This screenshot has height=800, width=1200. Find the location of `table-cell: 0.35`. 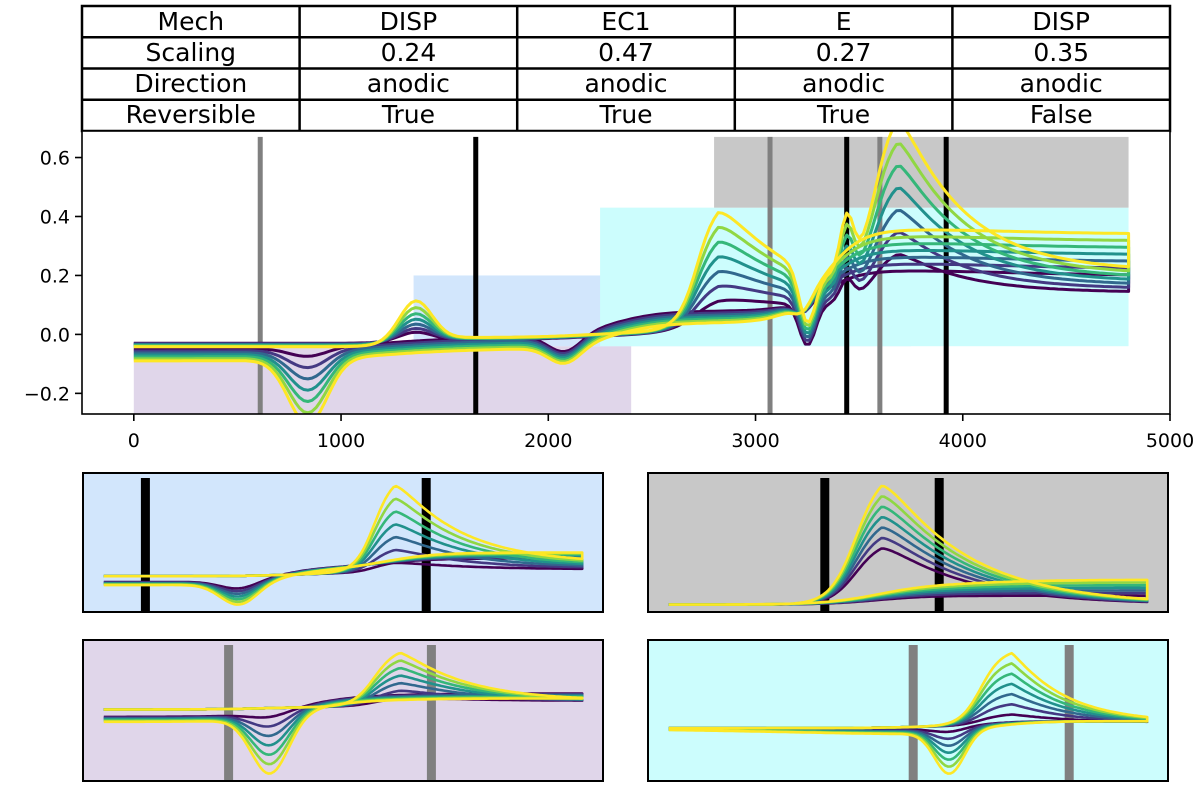

table-cell: 0.35 is located at coordinates (1061, 52).